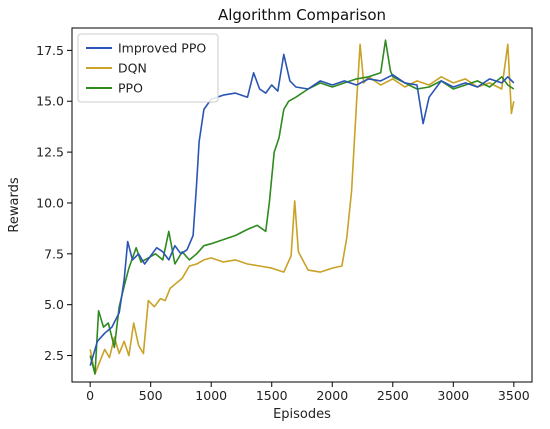  What do you see at coordinates (151, 395) in the screenshot?
I see `x-tick-label: 500` at bounding box center [151, 395].